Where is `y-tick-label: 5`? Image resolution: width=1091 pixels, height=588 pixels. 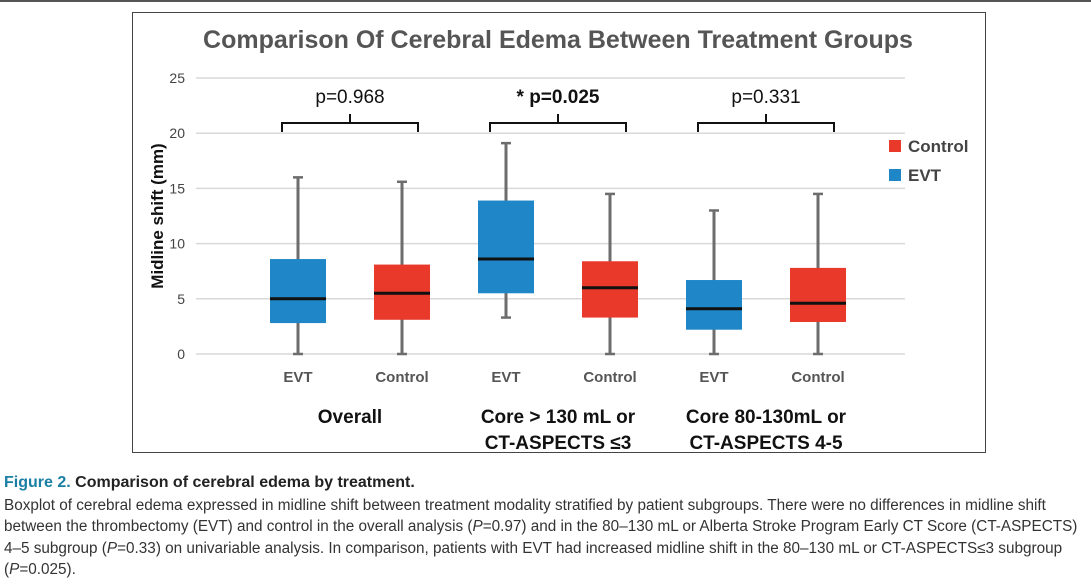
y-tick-label: 5 is located at coordinates (181, 299).